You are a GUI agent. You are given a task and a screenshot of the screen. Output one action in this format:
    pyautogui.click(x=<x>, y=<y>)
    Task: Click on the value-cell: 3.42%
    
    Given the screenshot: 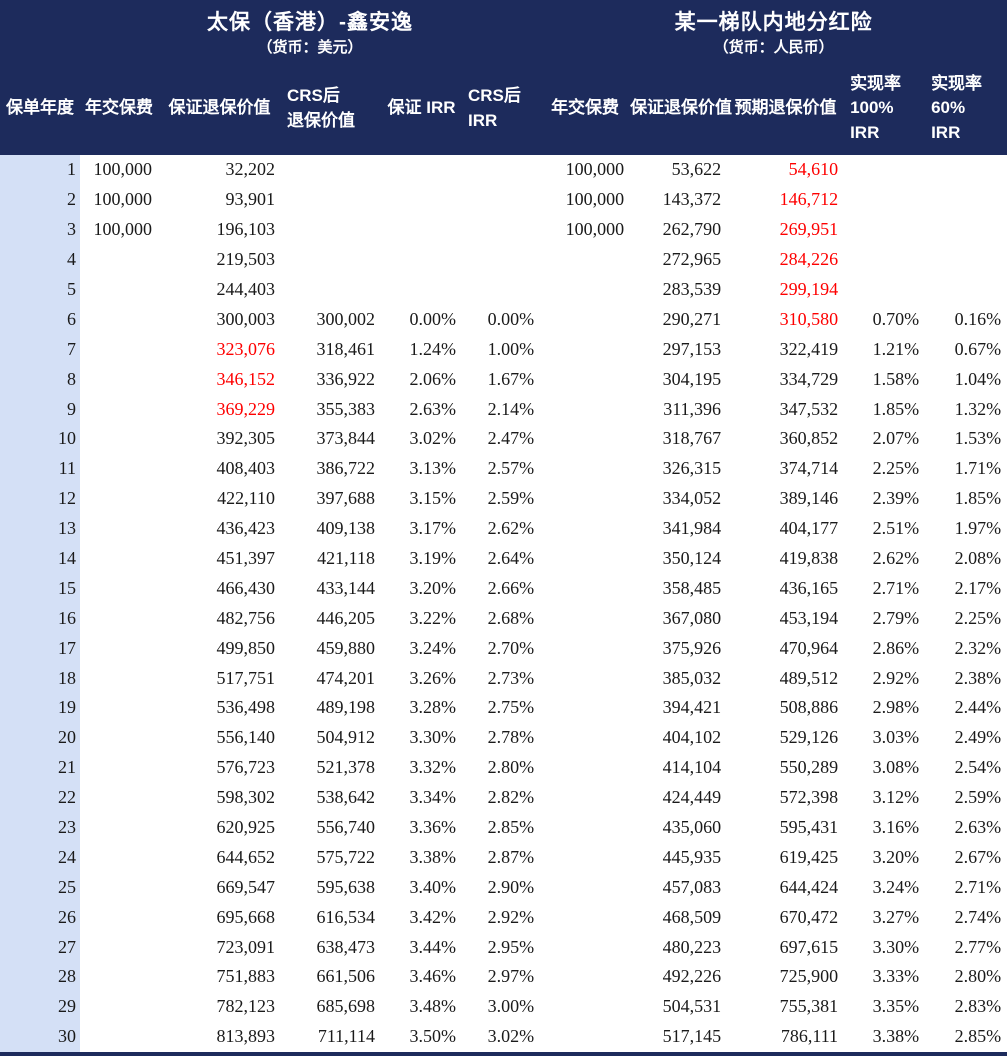 What is the action you would take?
    pyautogui.click(x=433, y=916)
    